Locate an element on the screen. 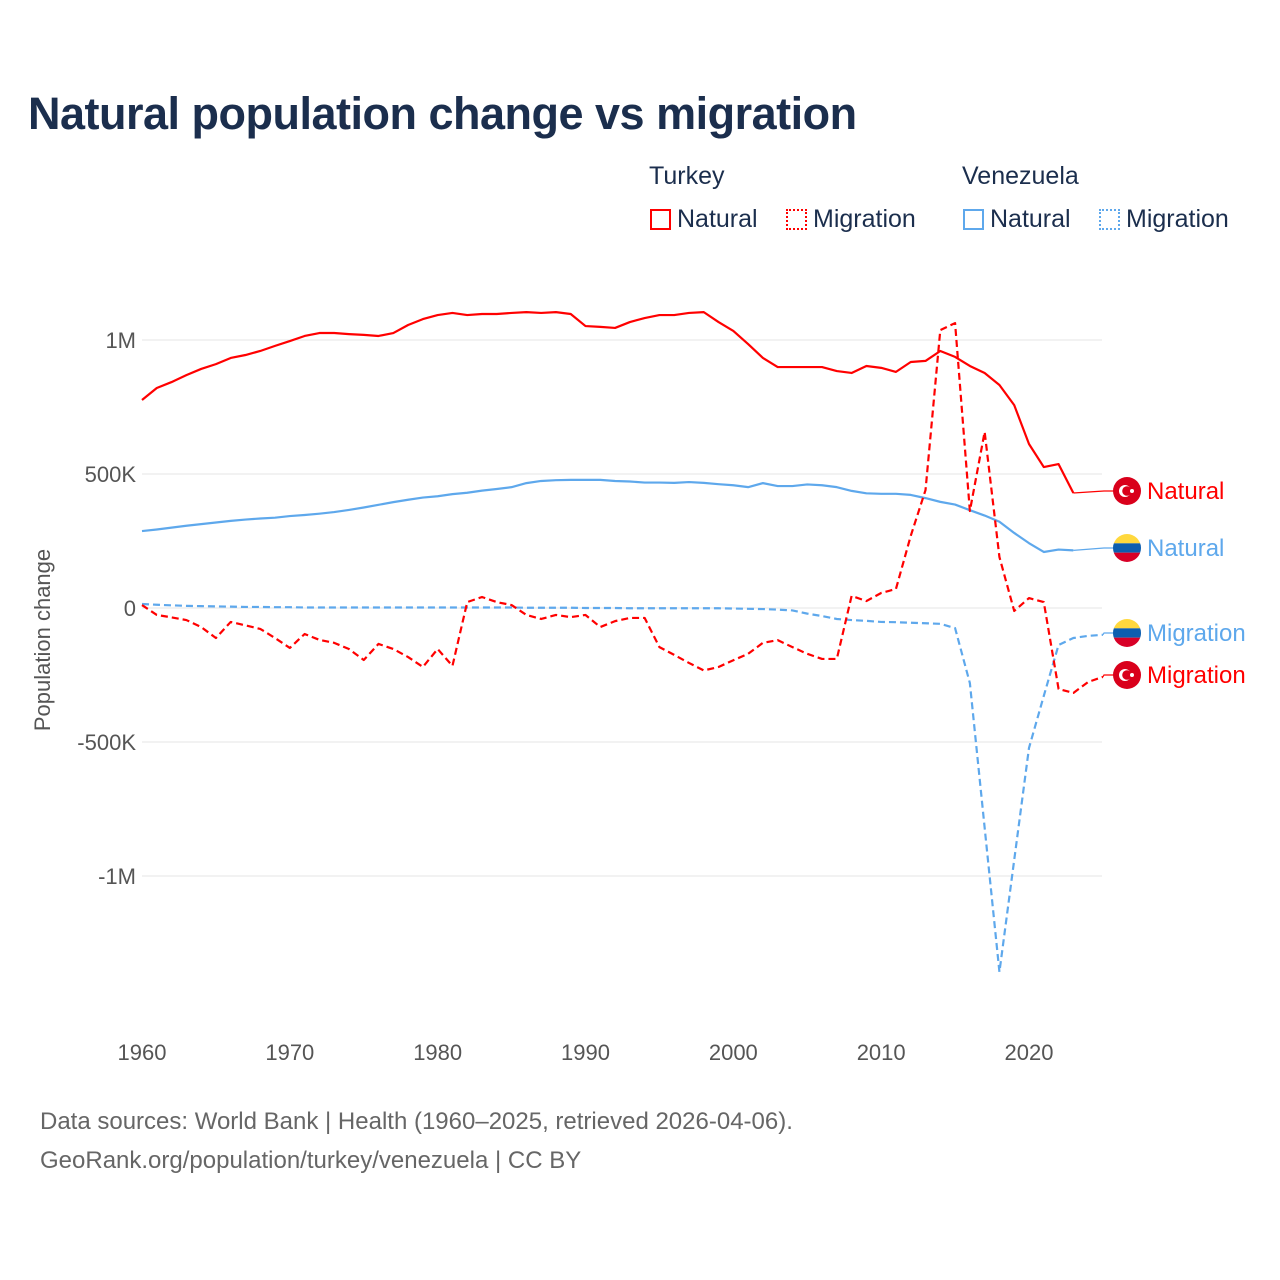 The image size is (1280, 1280). legend-group-turkey: Turkey is located at coordinates (687, 176).